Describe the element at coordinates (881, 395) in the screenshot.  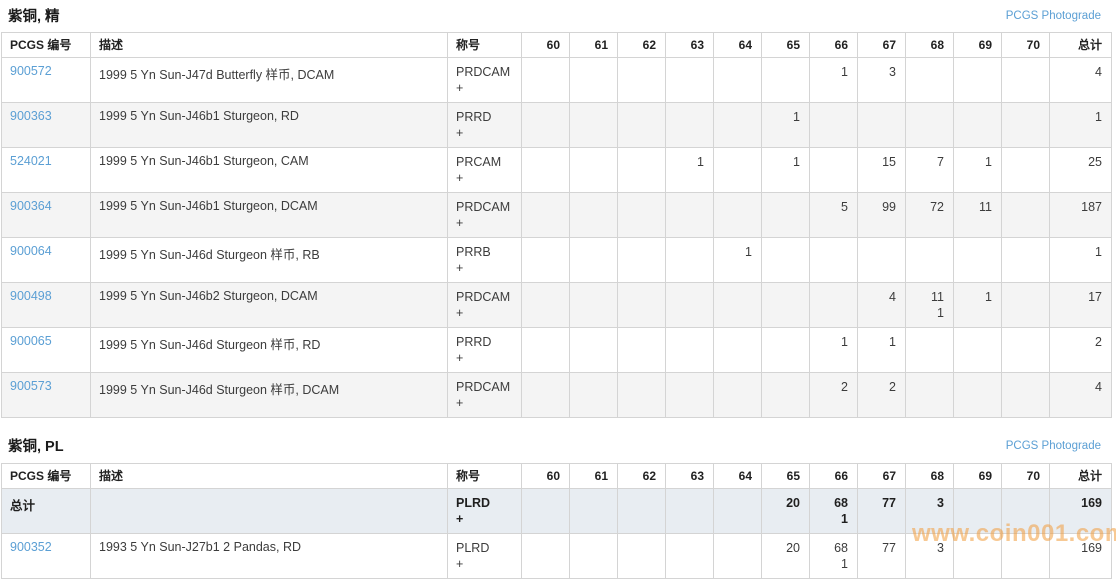
I see `grade-67-cell: 2` at that location.